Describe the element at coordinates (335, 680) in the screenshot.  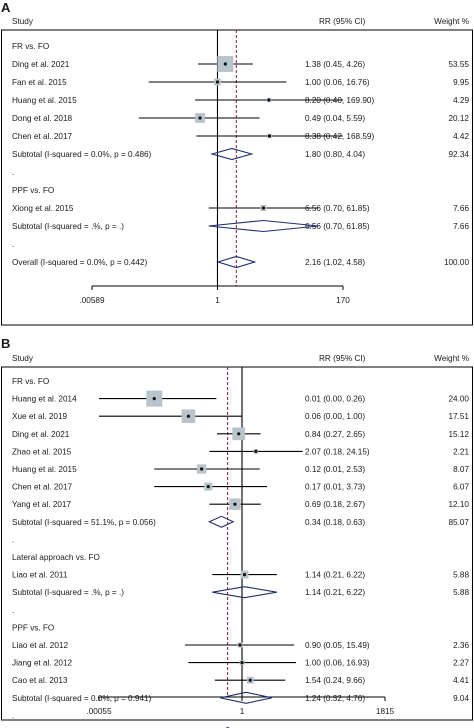
I see `rr-ci-value: 1.54 (0.24, 9.66)` at that location.